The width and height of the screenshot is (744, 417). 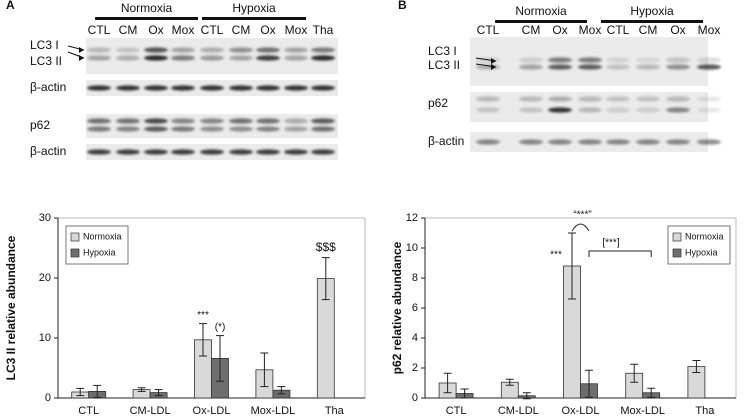 I want to click on legend-label: Hypoxia, so click(x=99, y=252).